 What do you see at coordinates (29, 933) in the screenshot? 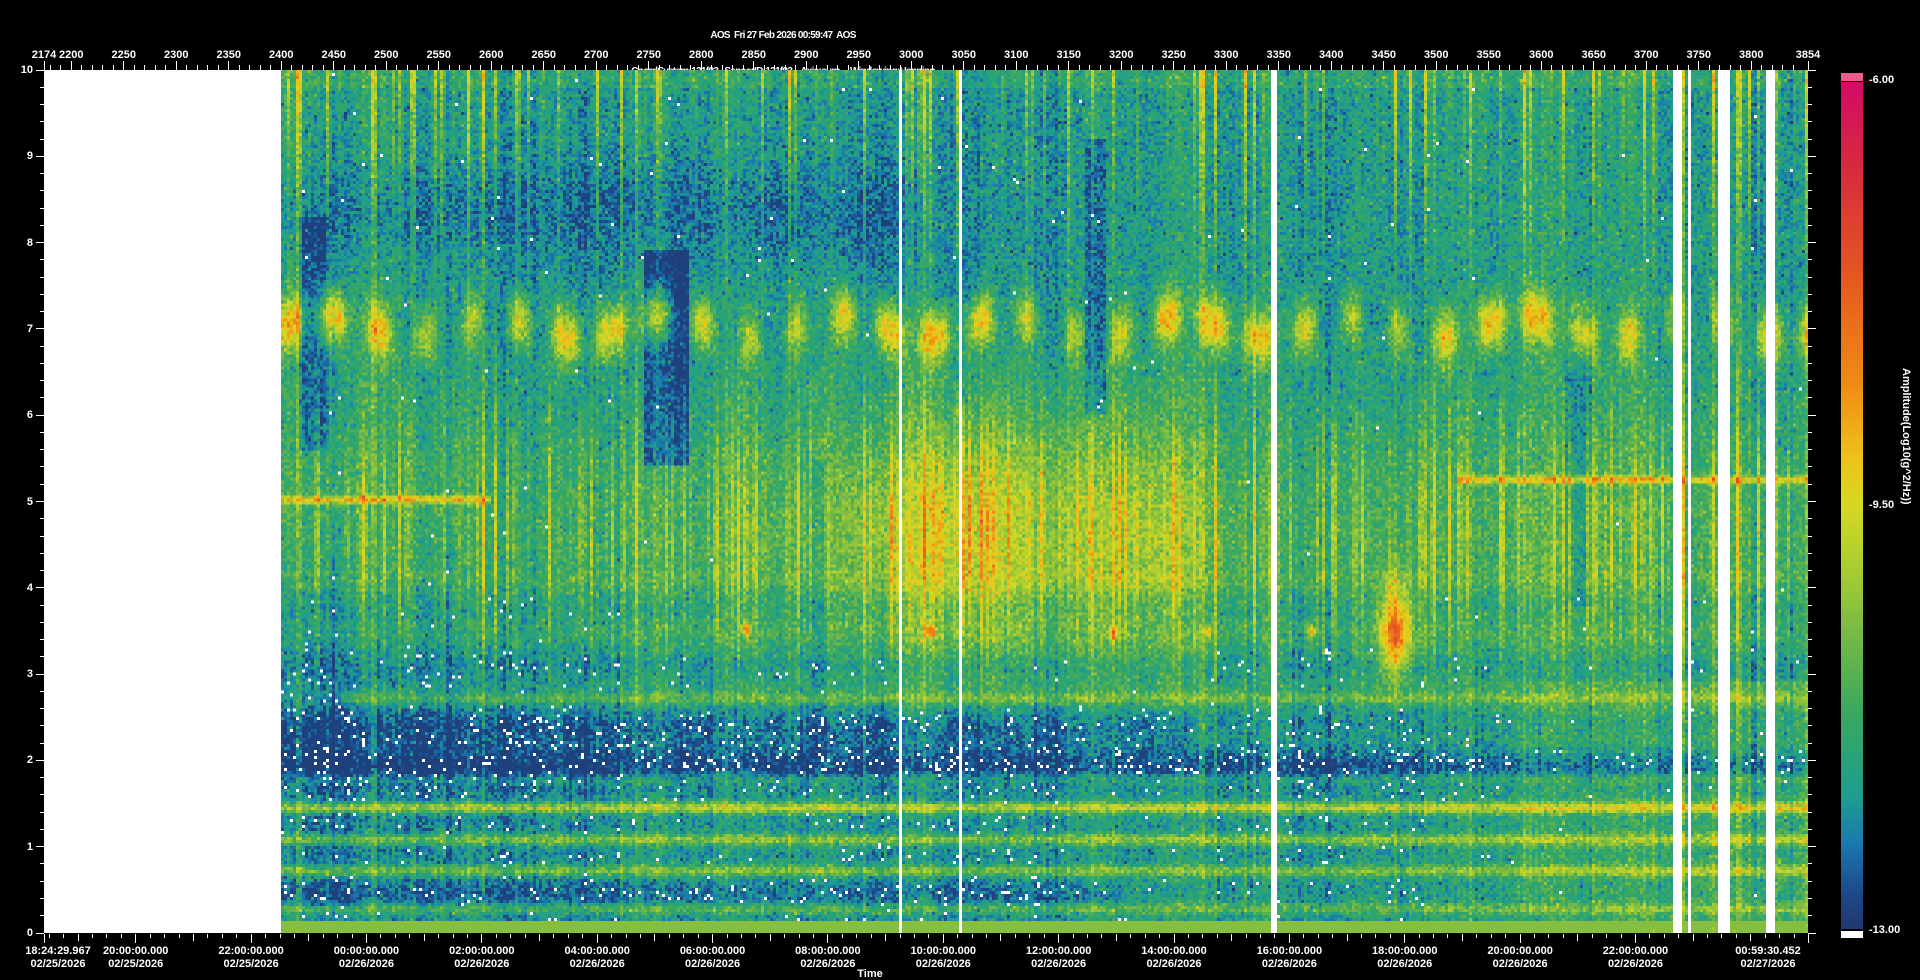
I see `frequency-axis-tick-label: 0` at bounding box center [29, 933].